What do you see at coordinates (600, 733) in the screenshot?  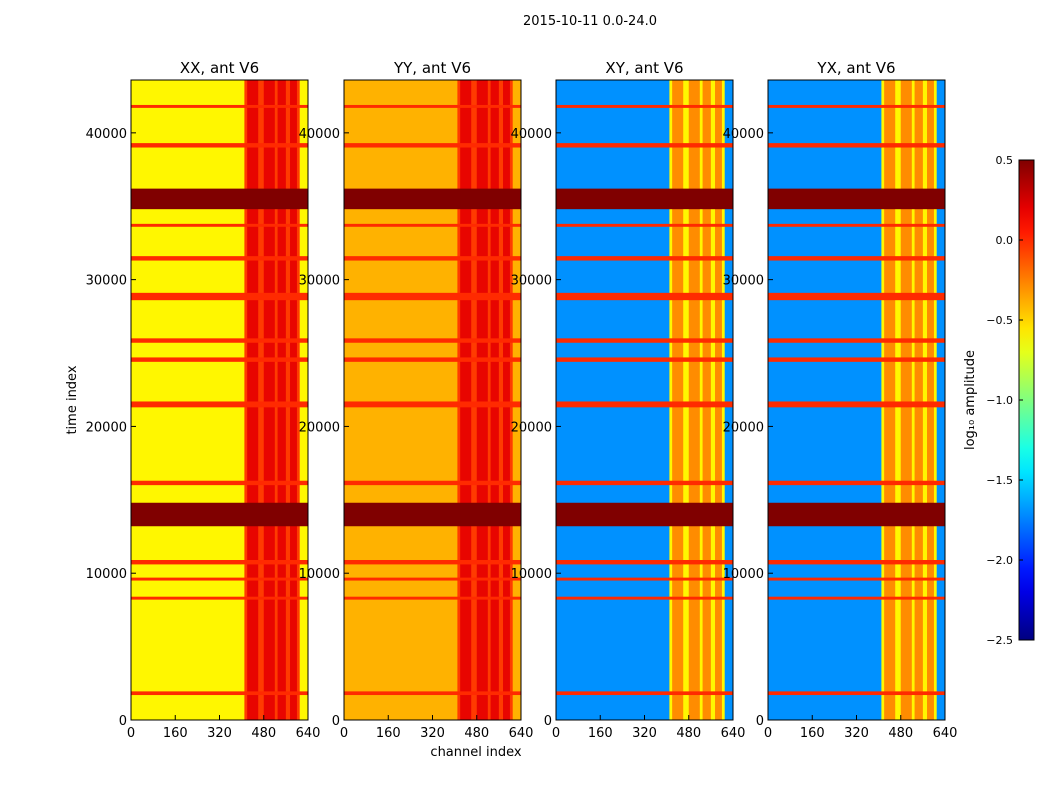 I see `panel-2-xtick-label-1: 160` at bounding box center [600, 733].